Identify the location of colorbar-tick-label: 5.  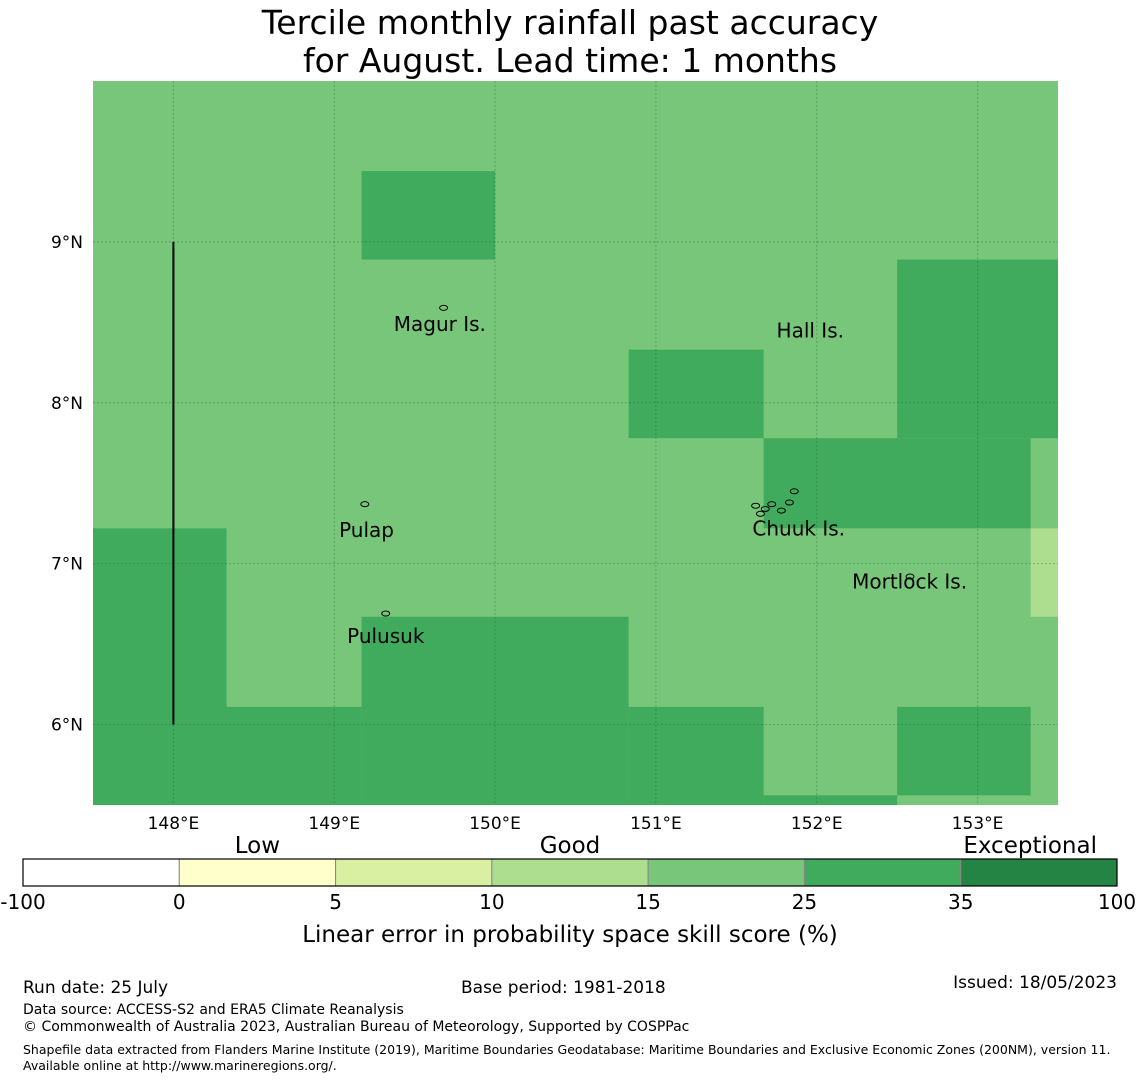
(335, 902).